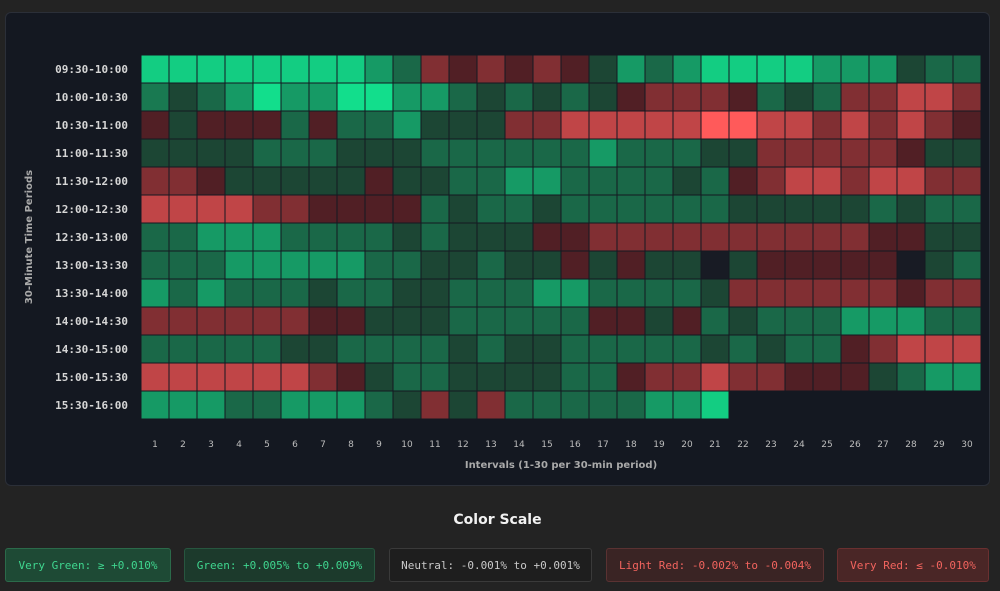 The height and width of the screenshot is (591, 1000). What do you see at coordinates (770, 445) in the screenshot?
I see `column-tick-label: 23` at bounding box center [770, 445].